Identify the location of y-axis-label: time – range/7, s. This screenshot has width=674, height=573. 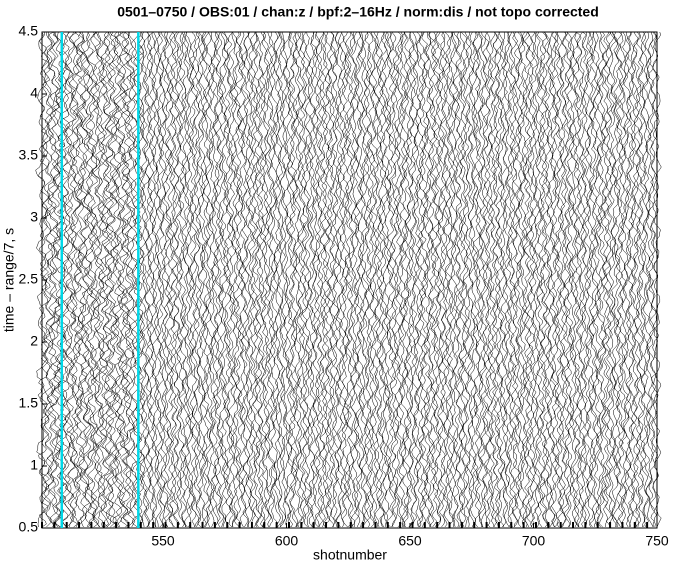
(9, 280).